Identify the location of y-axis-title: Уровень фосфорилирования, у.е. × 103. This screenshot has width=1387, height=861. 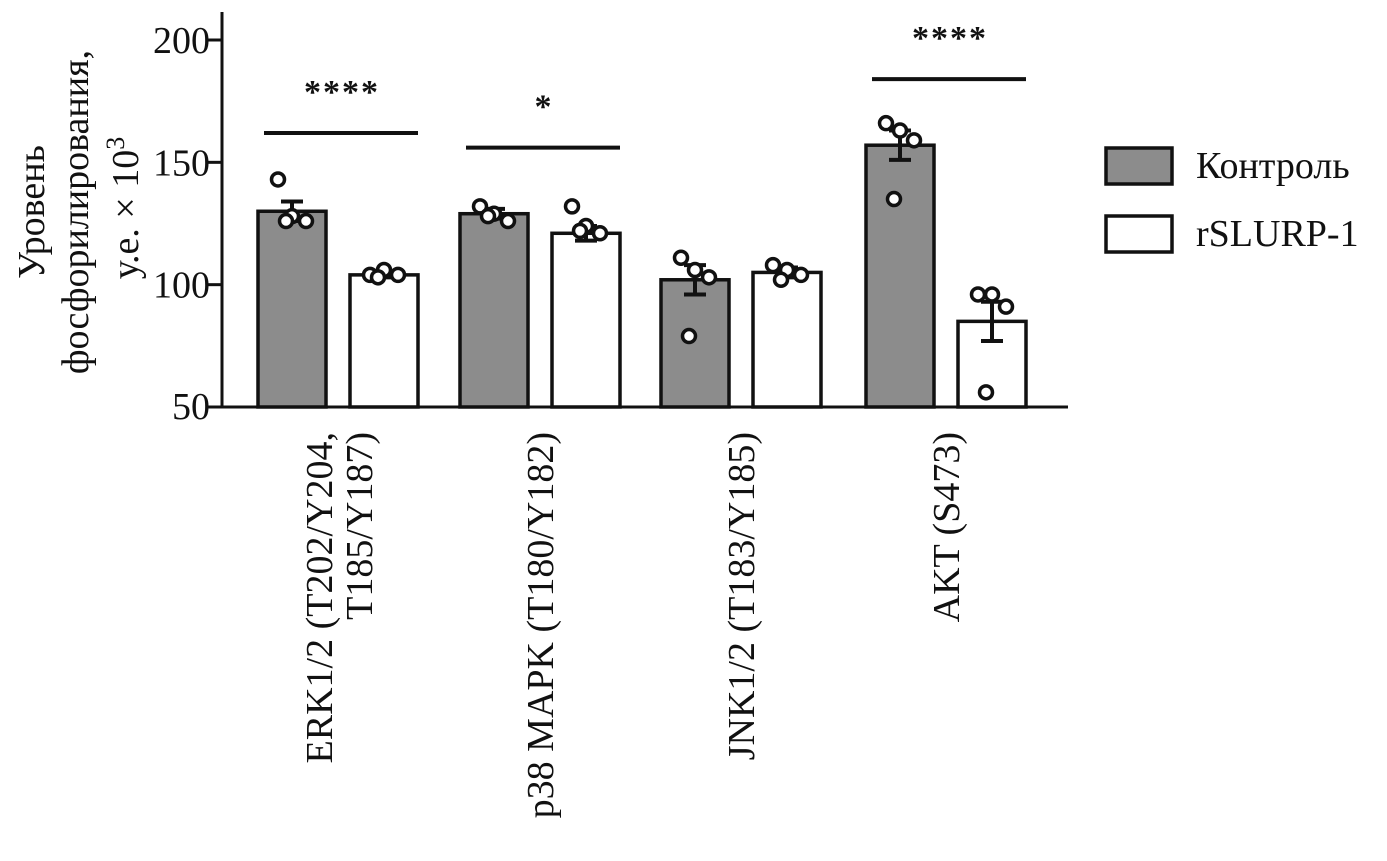
(79, 212).